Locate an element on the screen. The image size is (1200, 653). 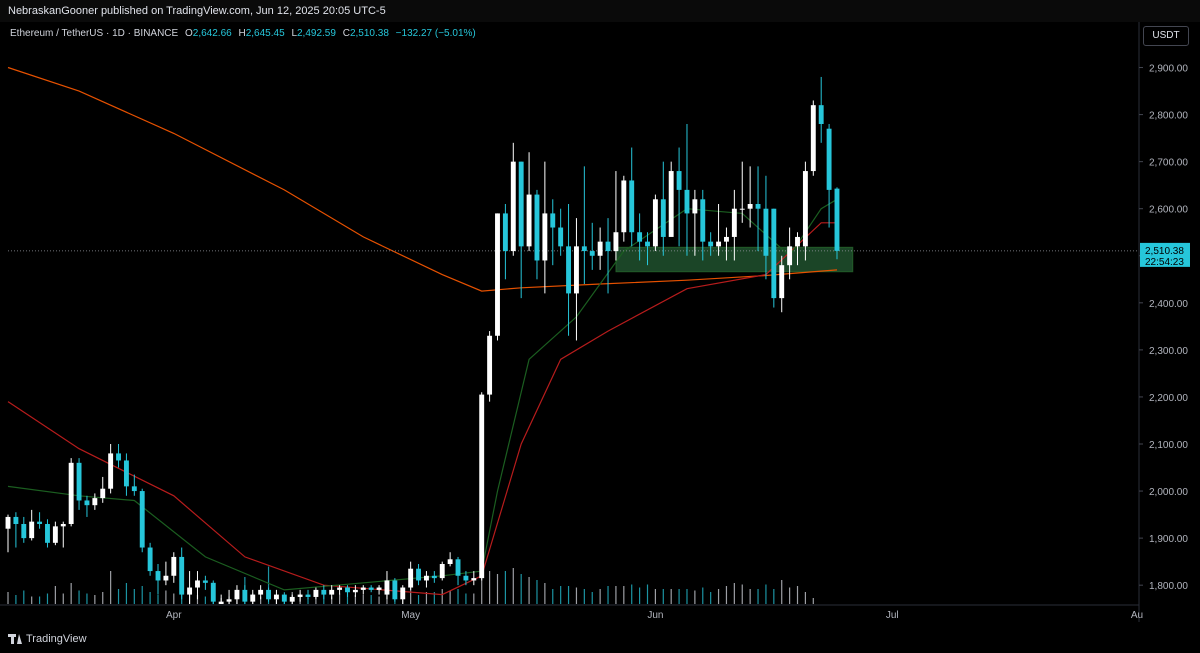
change-value: −132.27 (−5.01%) is located at coordinates (435, 33).